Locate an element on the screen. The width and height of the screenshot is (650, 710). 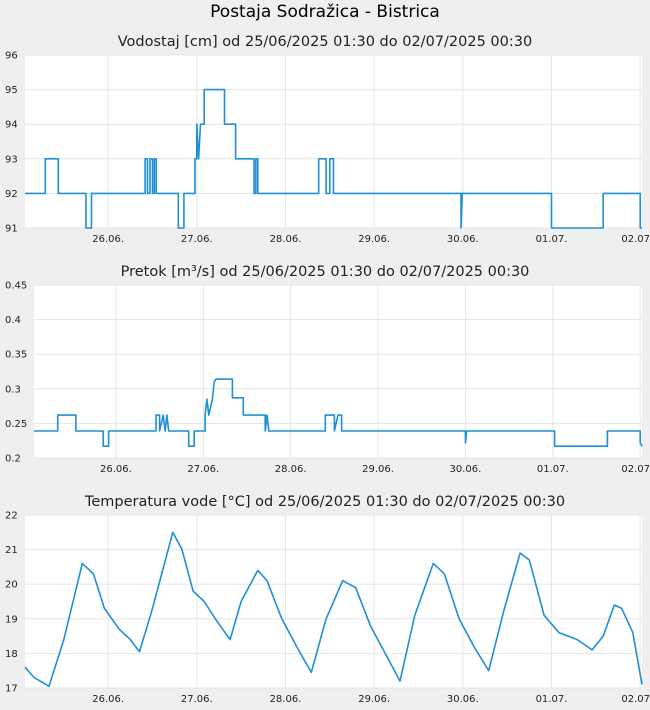
y-tick-label: 0.35 is located at coordinates (16, 355).